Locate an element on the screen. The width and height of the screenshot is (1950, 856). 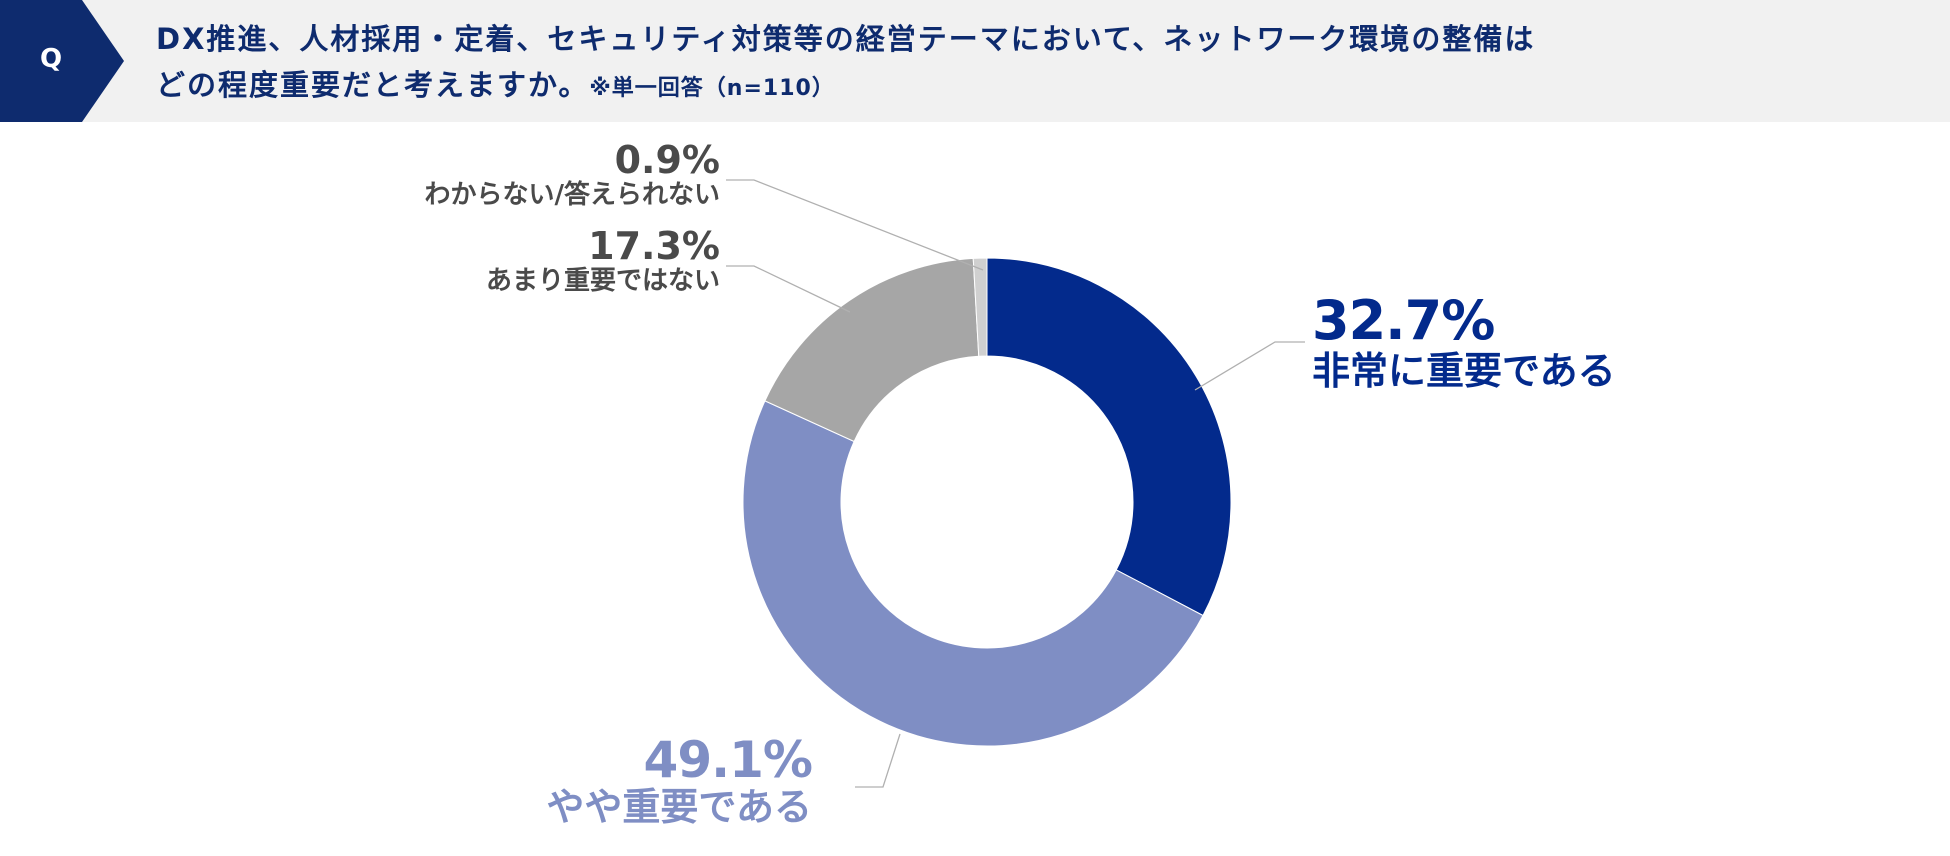
label-somewhat-important: 49.1% やや重要である is located at coordinates (679, 780).